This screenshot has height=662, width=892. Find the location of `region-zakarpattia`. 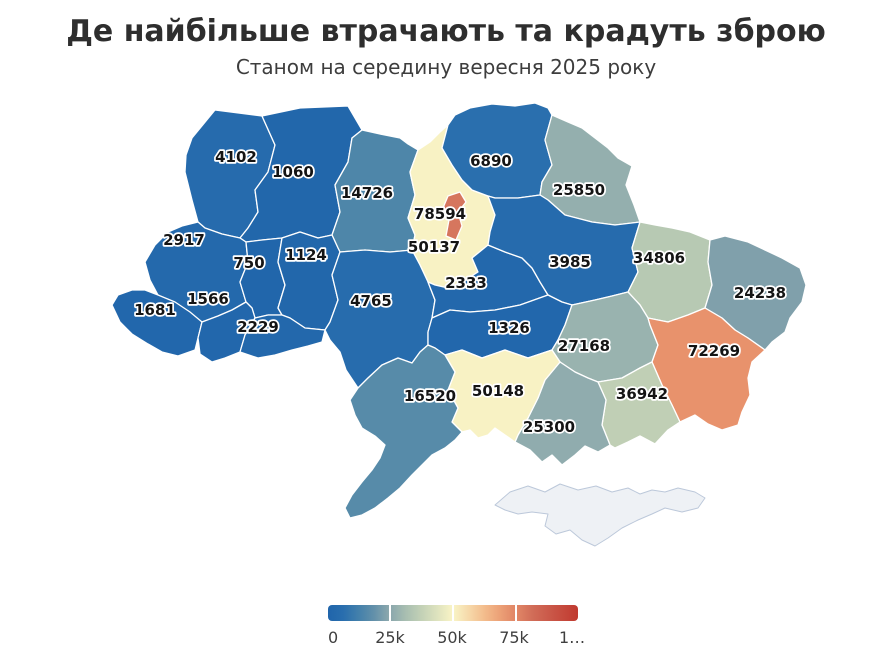

region-zakarpattia is located at coordinates (157, 323).